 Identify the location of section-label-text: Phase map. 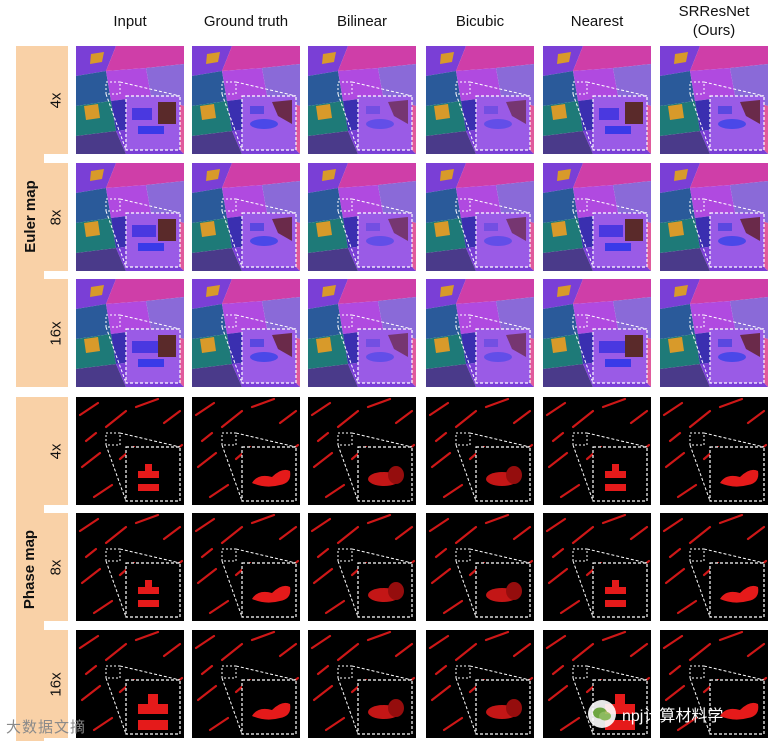
(30, 569).